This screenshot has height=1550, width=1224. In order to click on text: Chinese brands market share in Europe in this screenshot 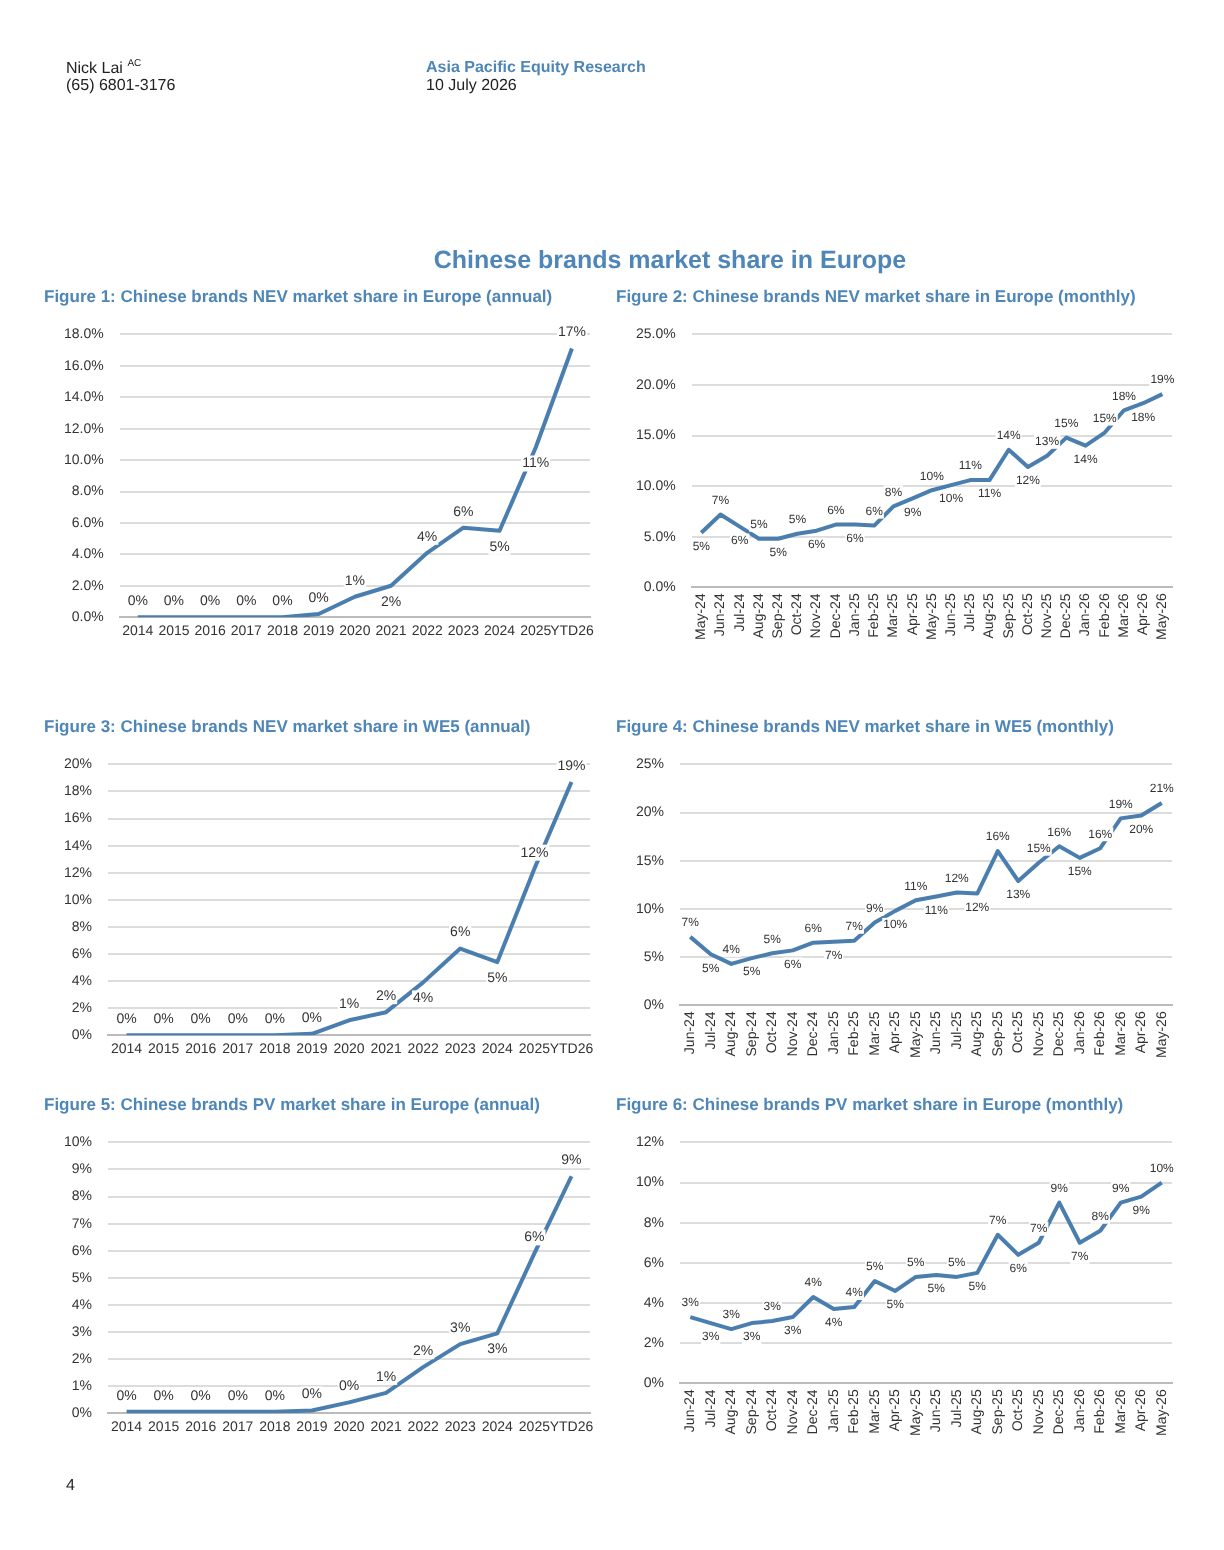, I will do `click(670, 261)`.